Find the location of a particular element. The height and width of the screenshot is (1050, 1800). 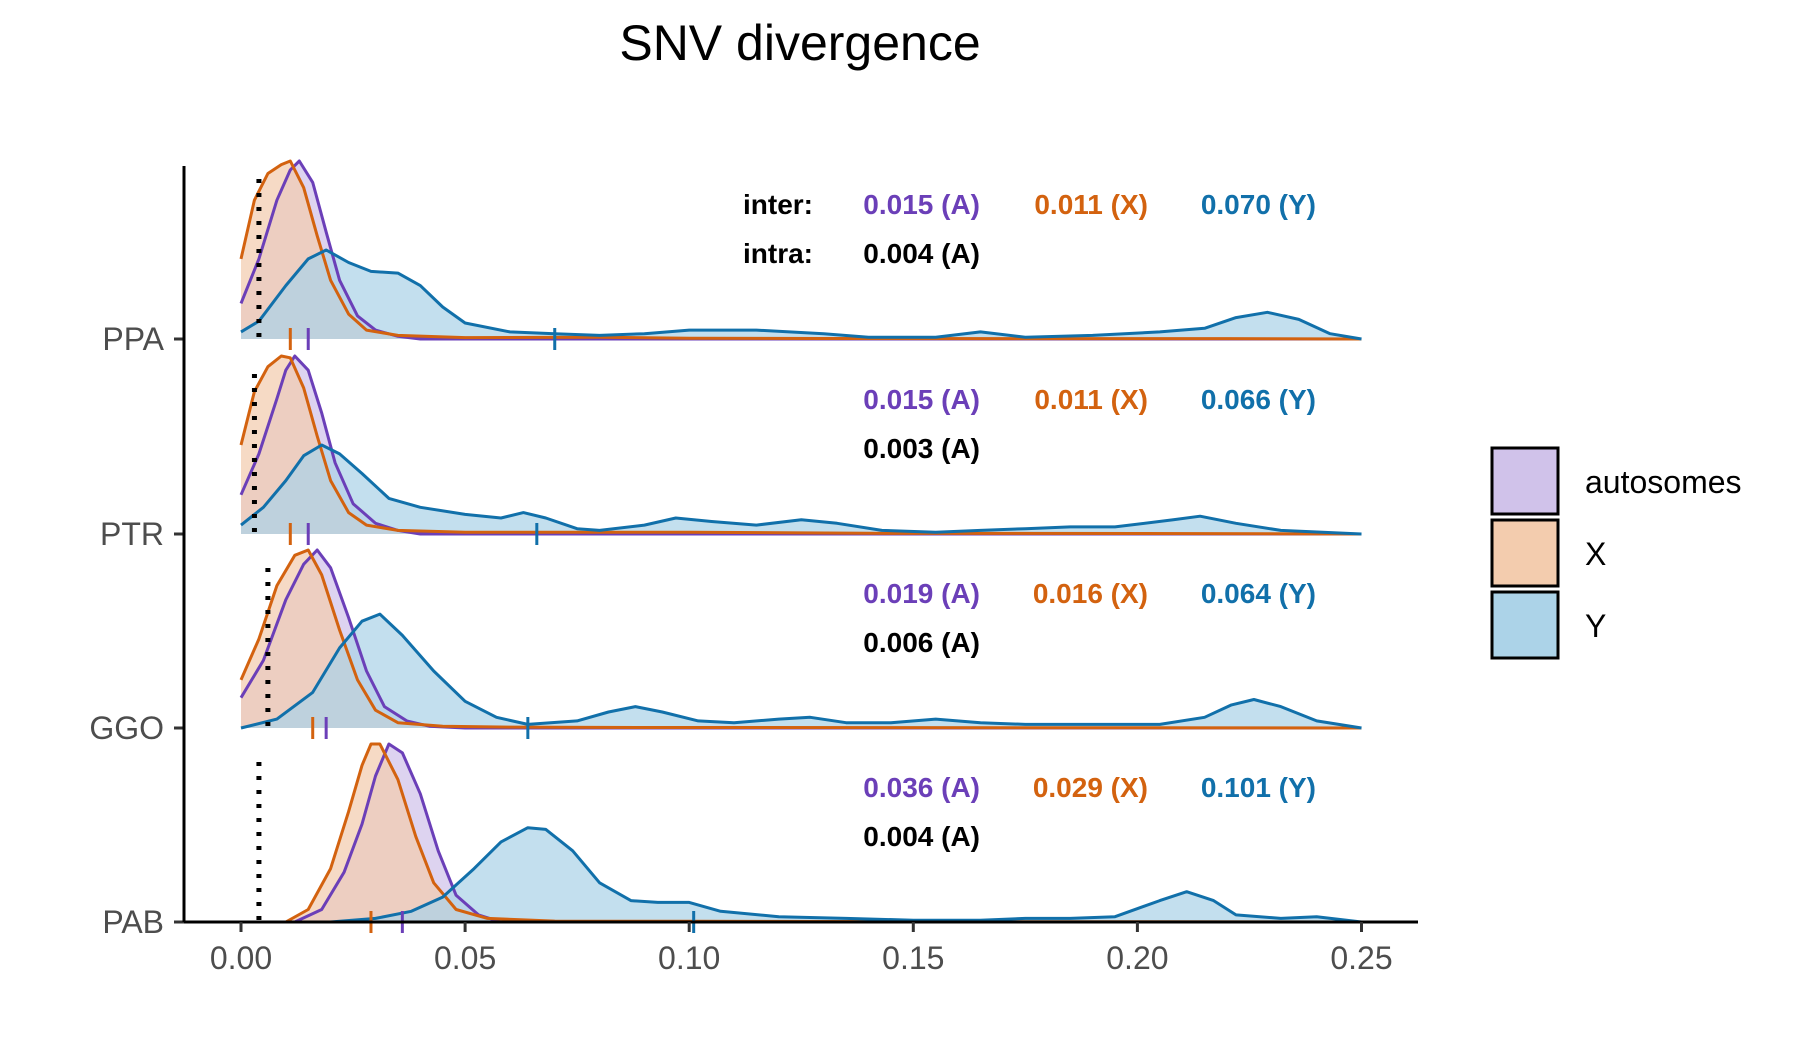

density-line-ggo-y is located at coordinates (801, 671).